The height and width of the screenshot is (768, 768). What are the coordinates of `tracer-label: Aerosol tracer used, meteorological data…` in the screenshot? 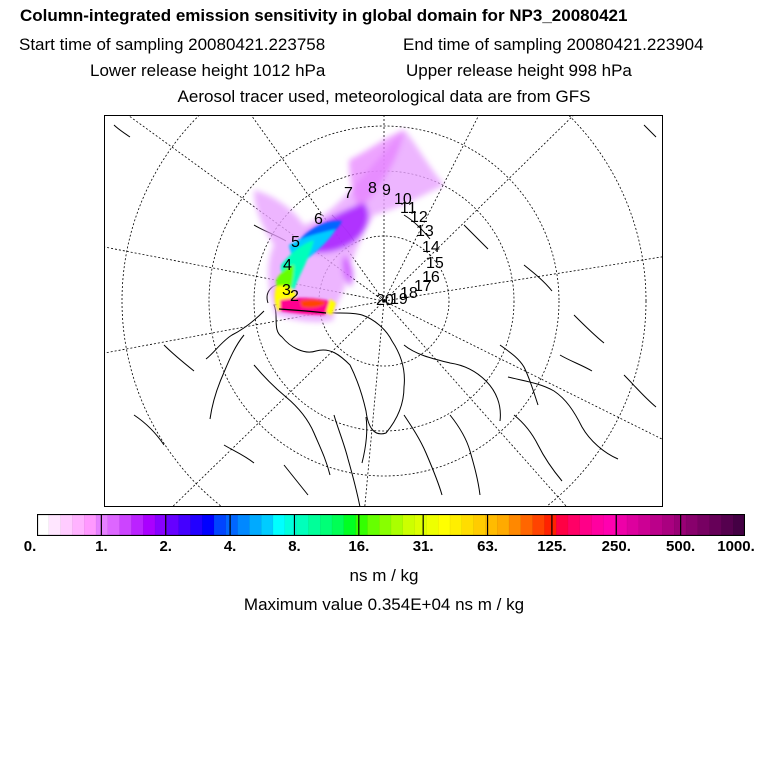 It's located at (384, 96).